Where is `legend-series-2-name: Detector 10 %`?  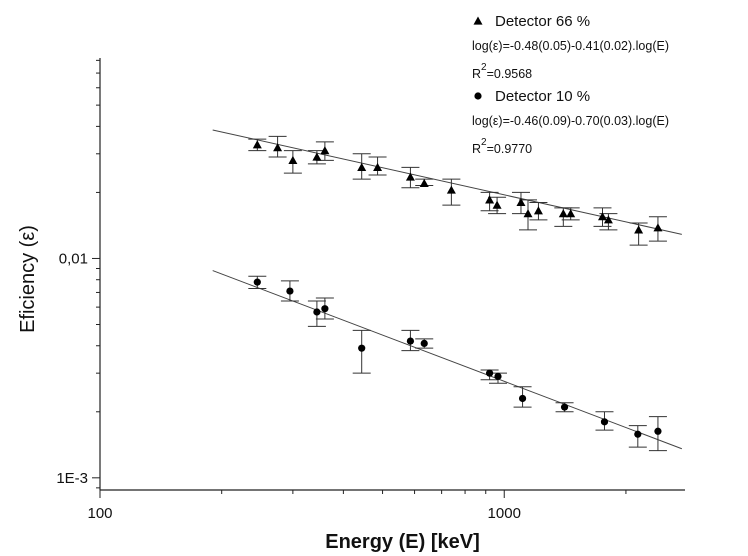
legend-series-2-name: Detector 10 % is located at coordinates (542, 96).